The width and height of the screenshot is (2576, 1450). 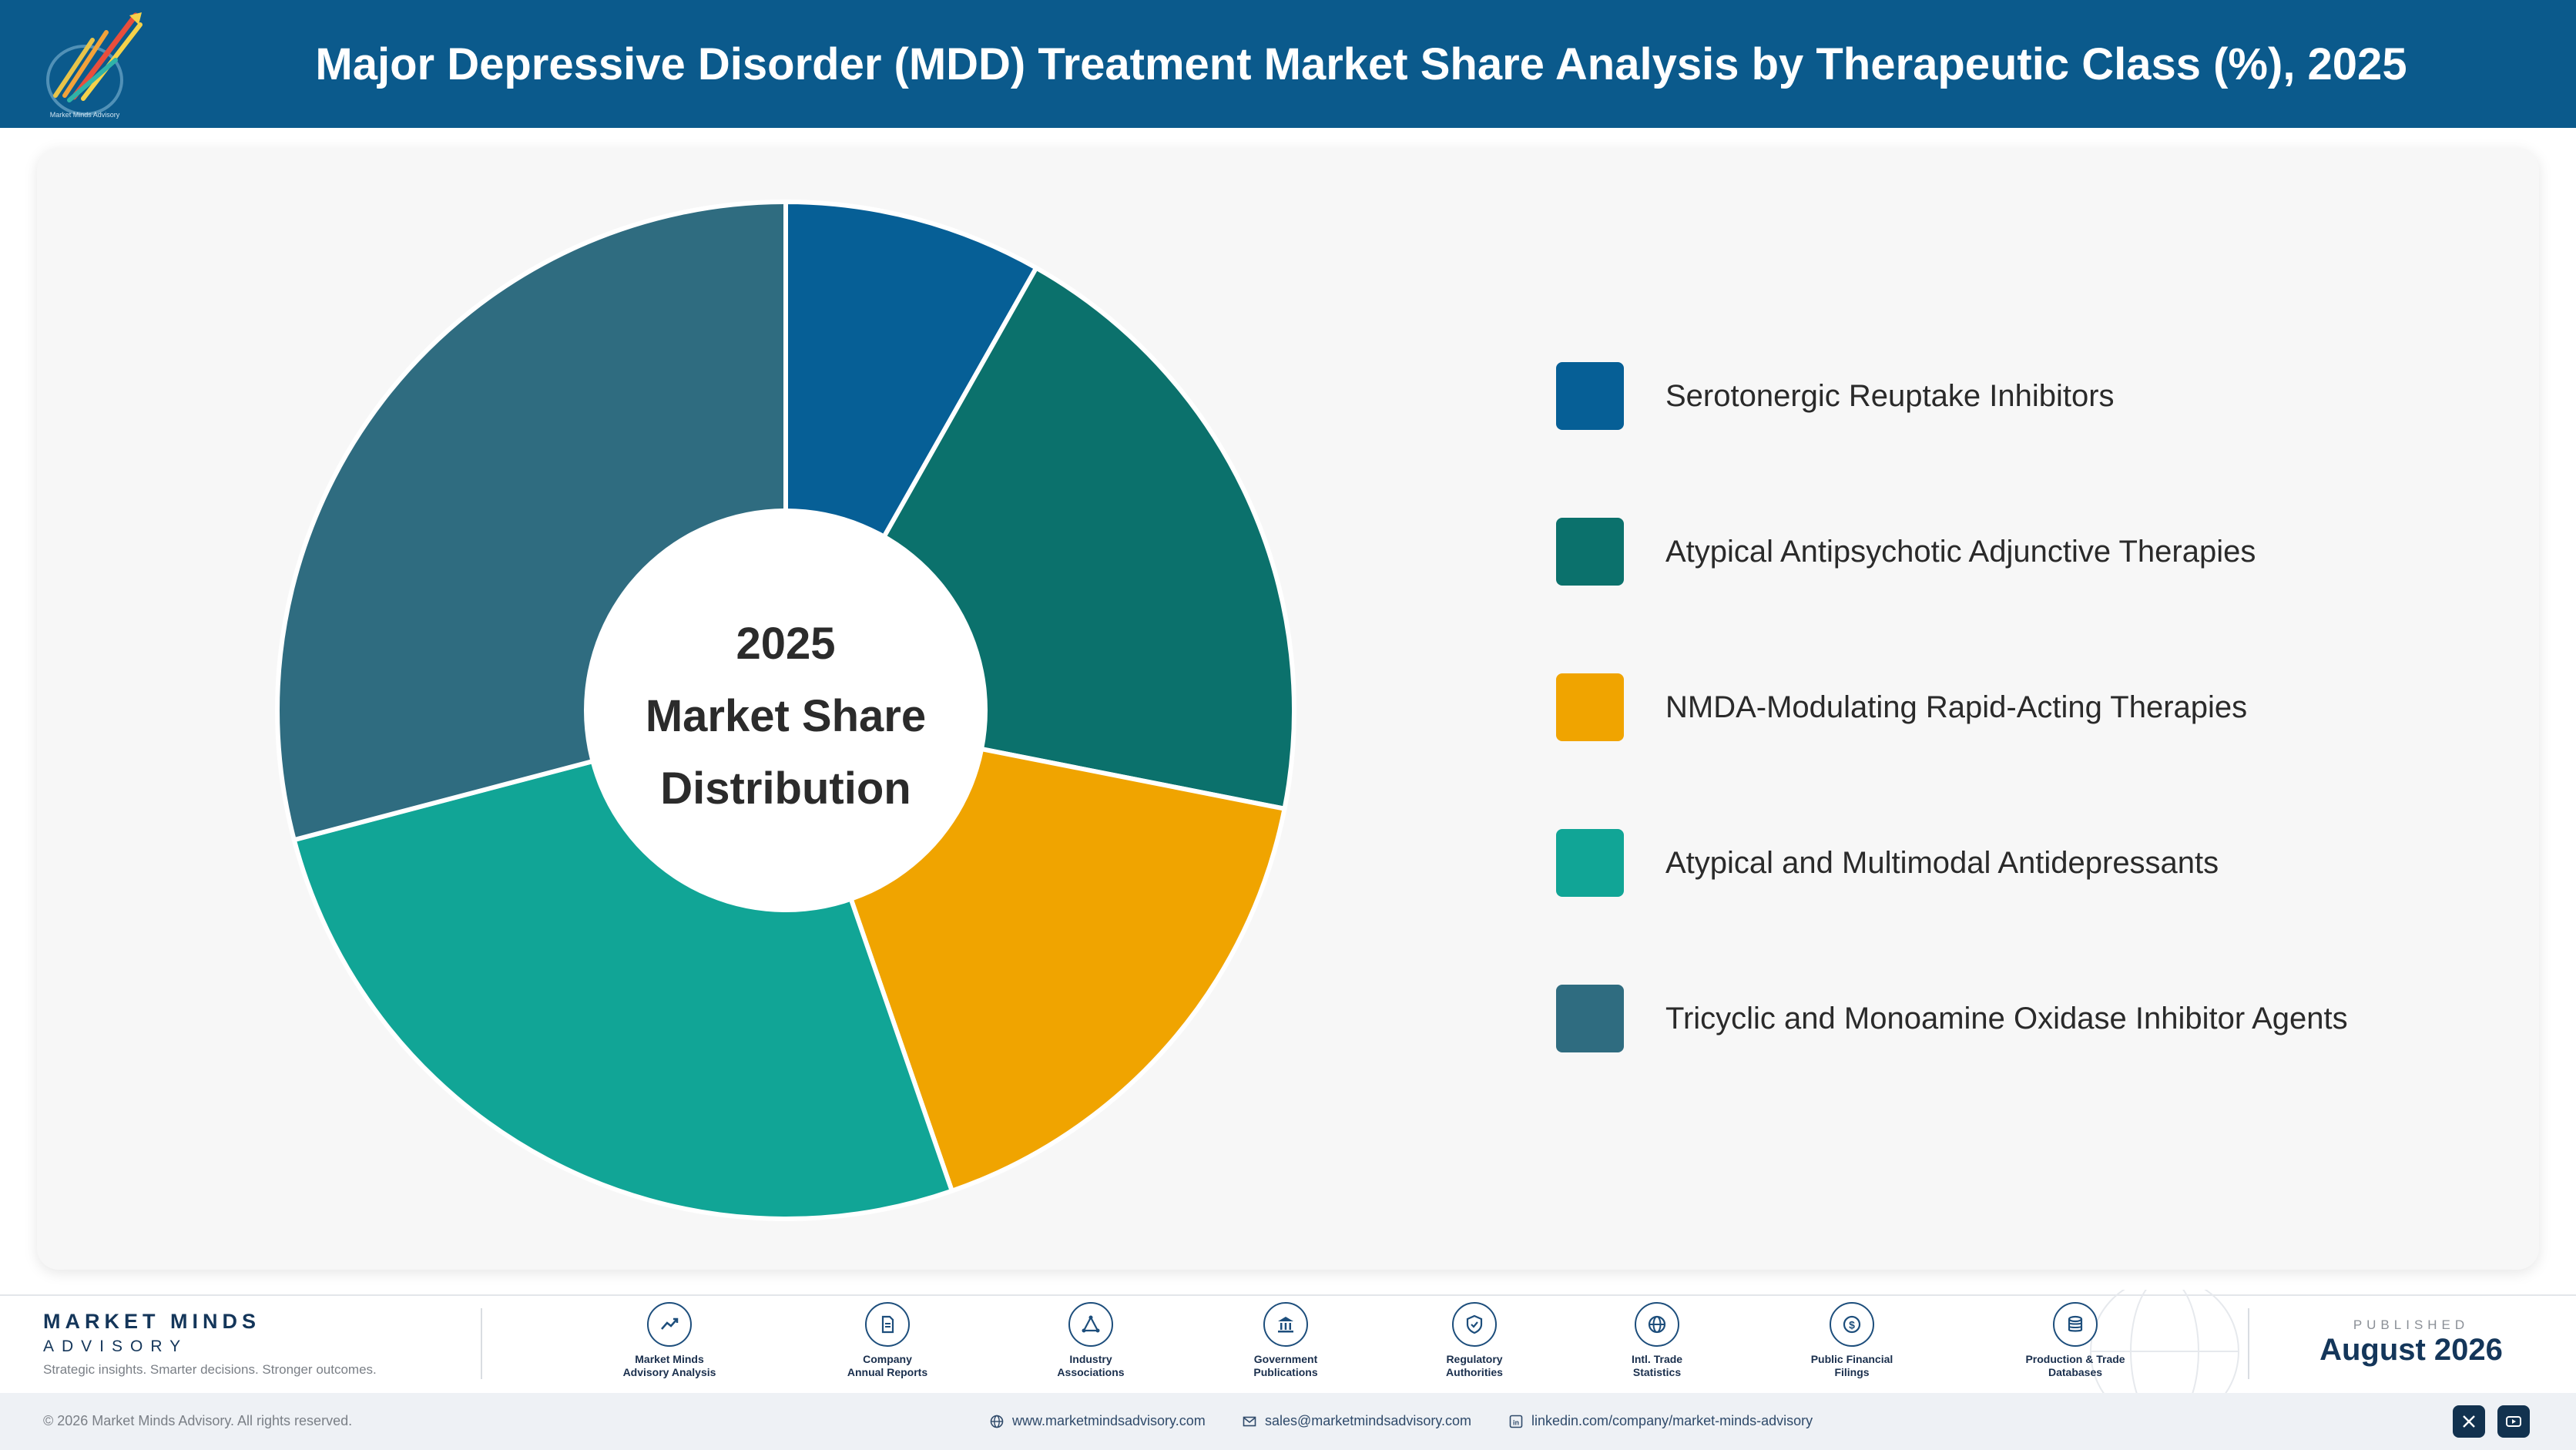 I want to click on network-icon, so click(x=1090, y=1324).